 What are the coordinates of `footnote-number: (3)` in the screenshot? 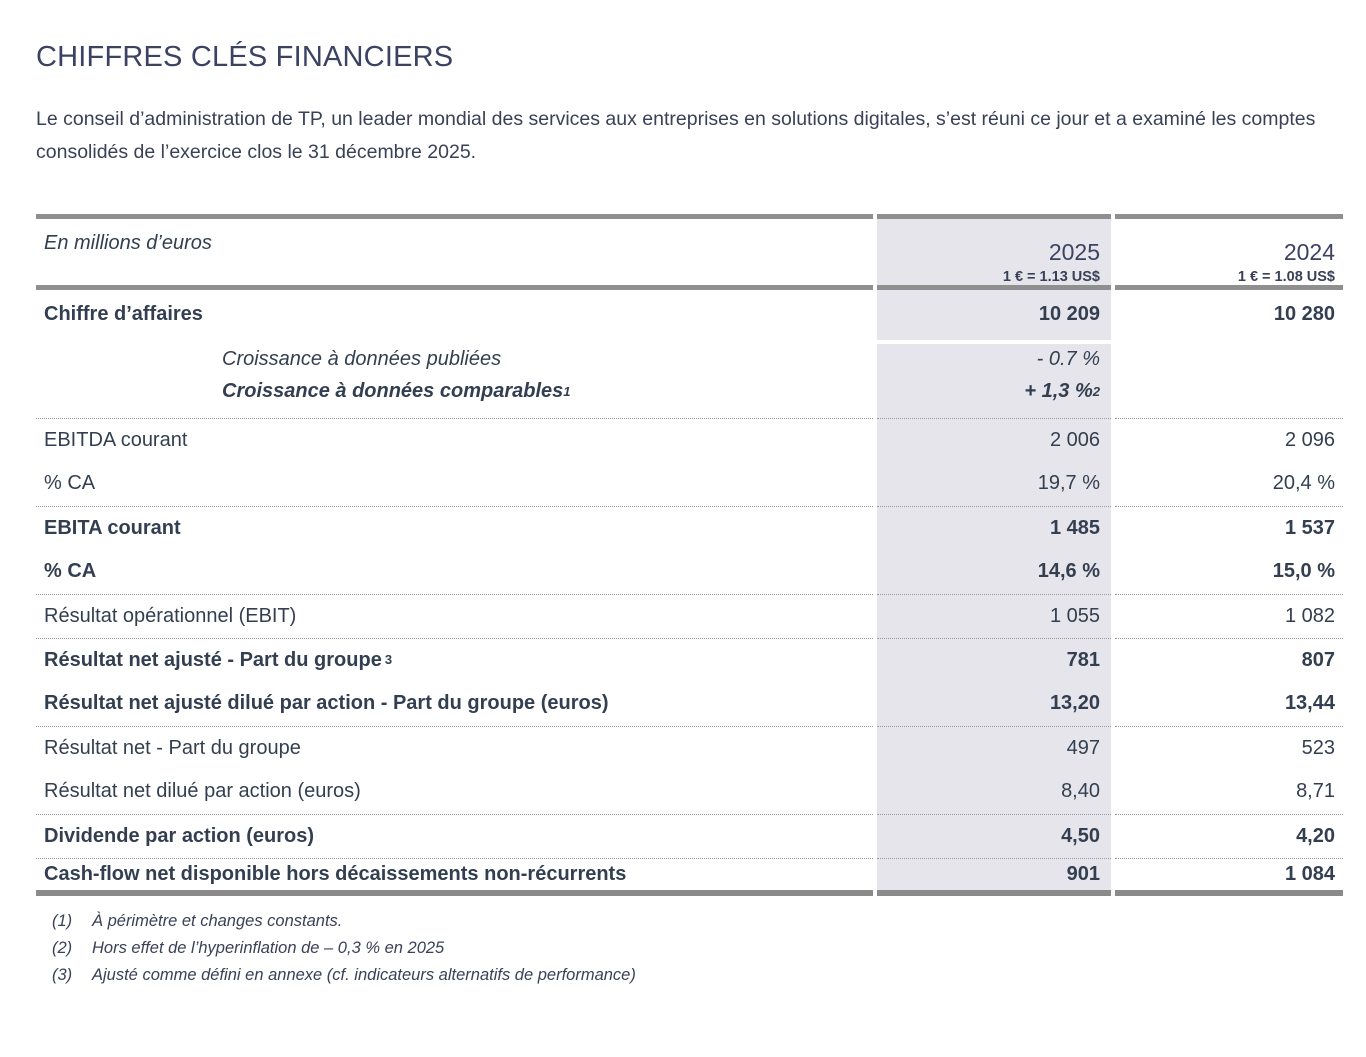 It's located at (62, 974).